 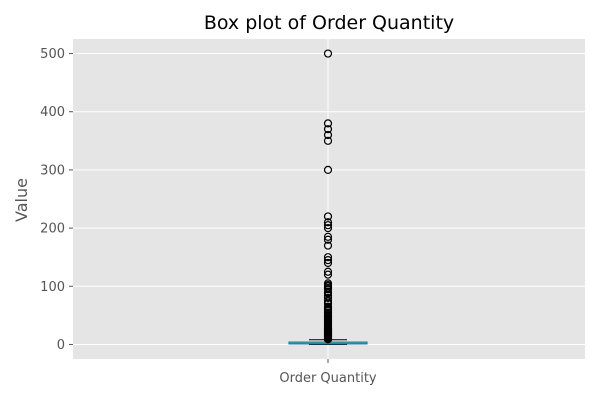 I want to click on x-tick-label-order-quantity: Order Quantity, so click(x=328, y=378).